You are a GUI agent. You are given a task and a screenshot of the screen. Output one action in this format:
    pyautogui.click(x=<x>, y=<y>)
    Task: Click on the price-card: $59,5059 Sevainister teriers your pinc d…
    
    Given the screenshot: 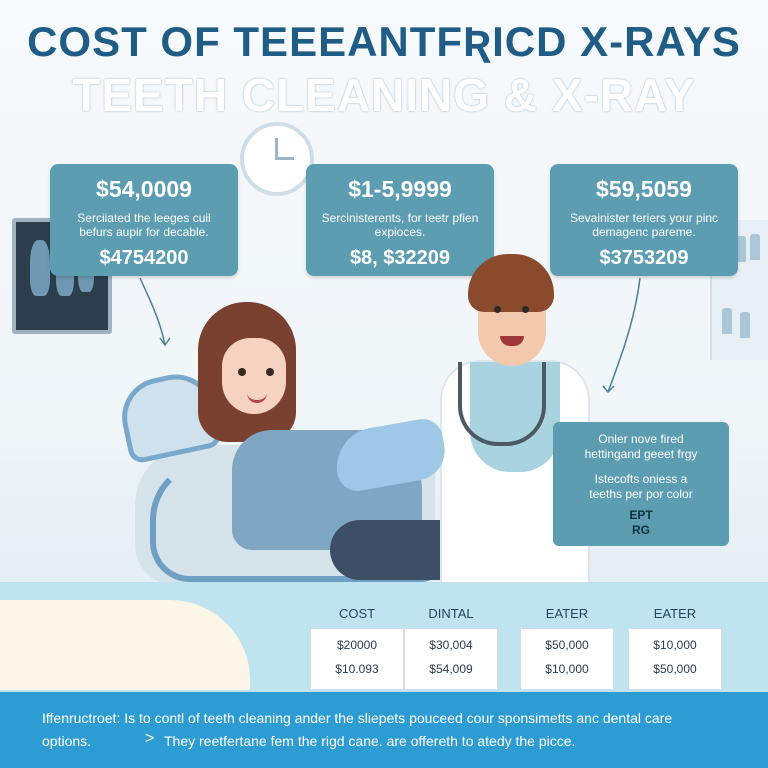 What is the action you would take?
    pyautogui.click(x=644, y=220)
    